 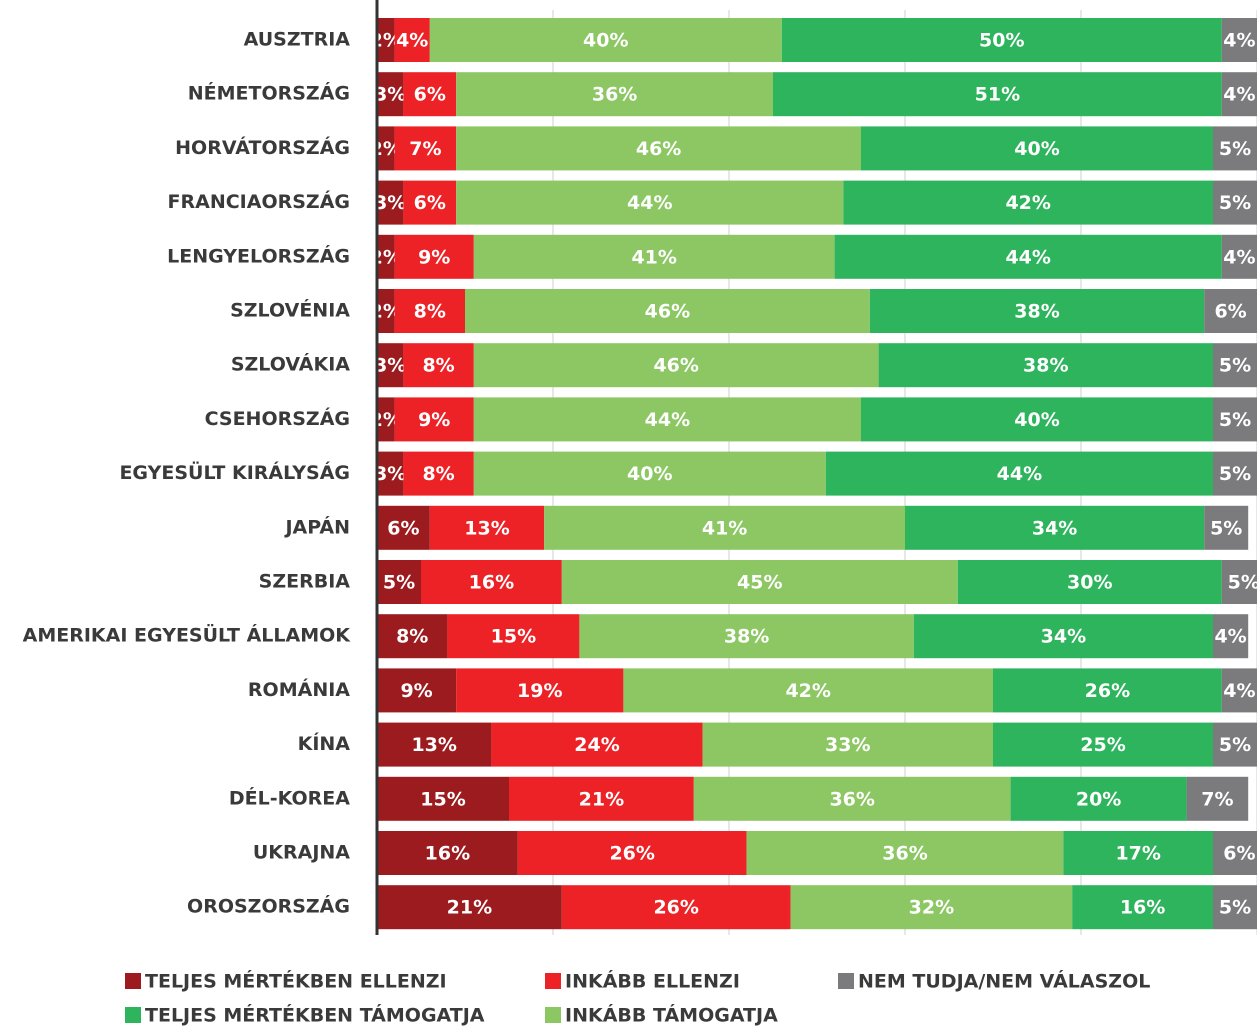 What do you see at coordinates (234, 472) in the screenshot?
I see `category-label: EGYESÜLT KIRÁLYSÁG` at bounding box center [234, 472].